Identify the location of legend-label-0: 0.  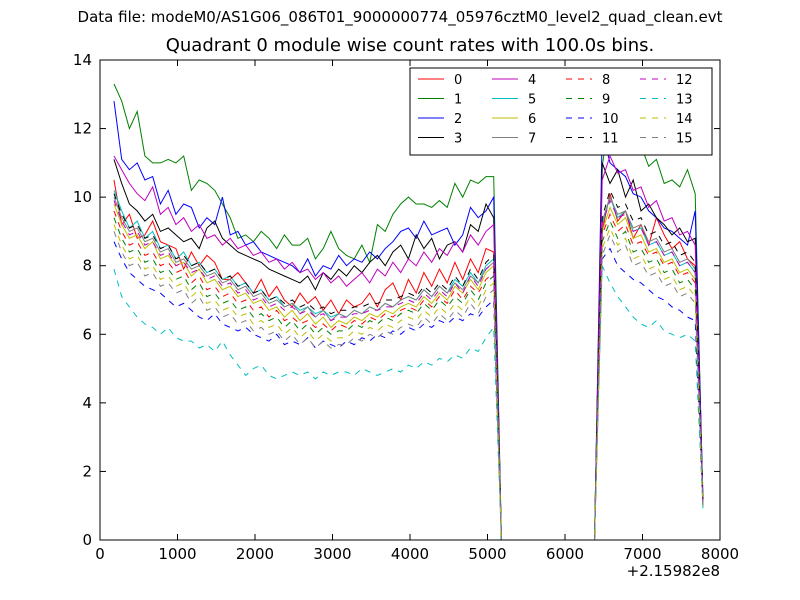
(458, 80).